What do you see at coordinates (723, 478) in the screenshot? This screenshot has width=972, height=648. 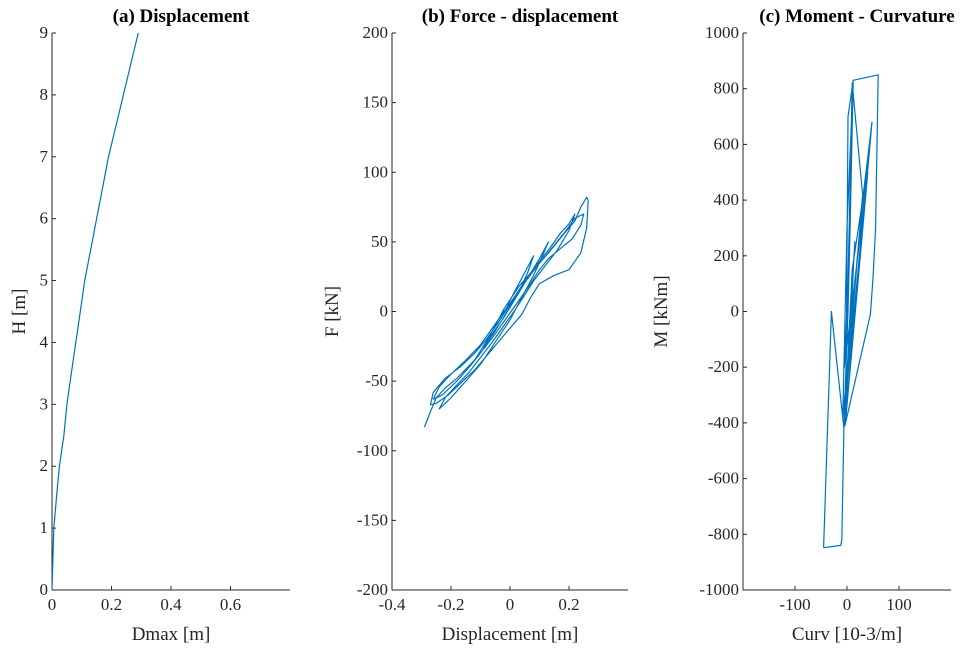 I see `y-tick-label: -600` at bounding box center [723, 478].